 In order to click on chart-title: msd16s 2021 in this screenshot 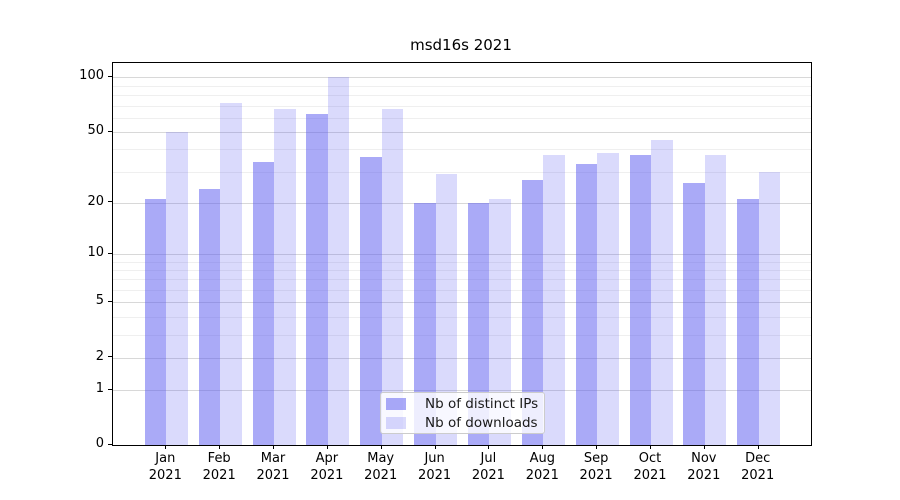, I will do `click(461, 45)`.